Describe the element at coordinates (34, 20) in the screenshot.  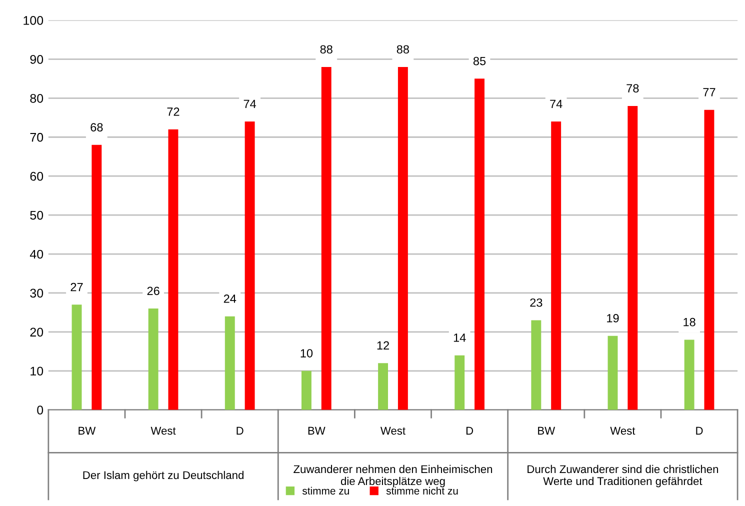
I see `y-tick-label: 100` at that location.